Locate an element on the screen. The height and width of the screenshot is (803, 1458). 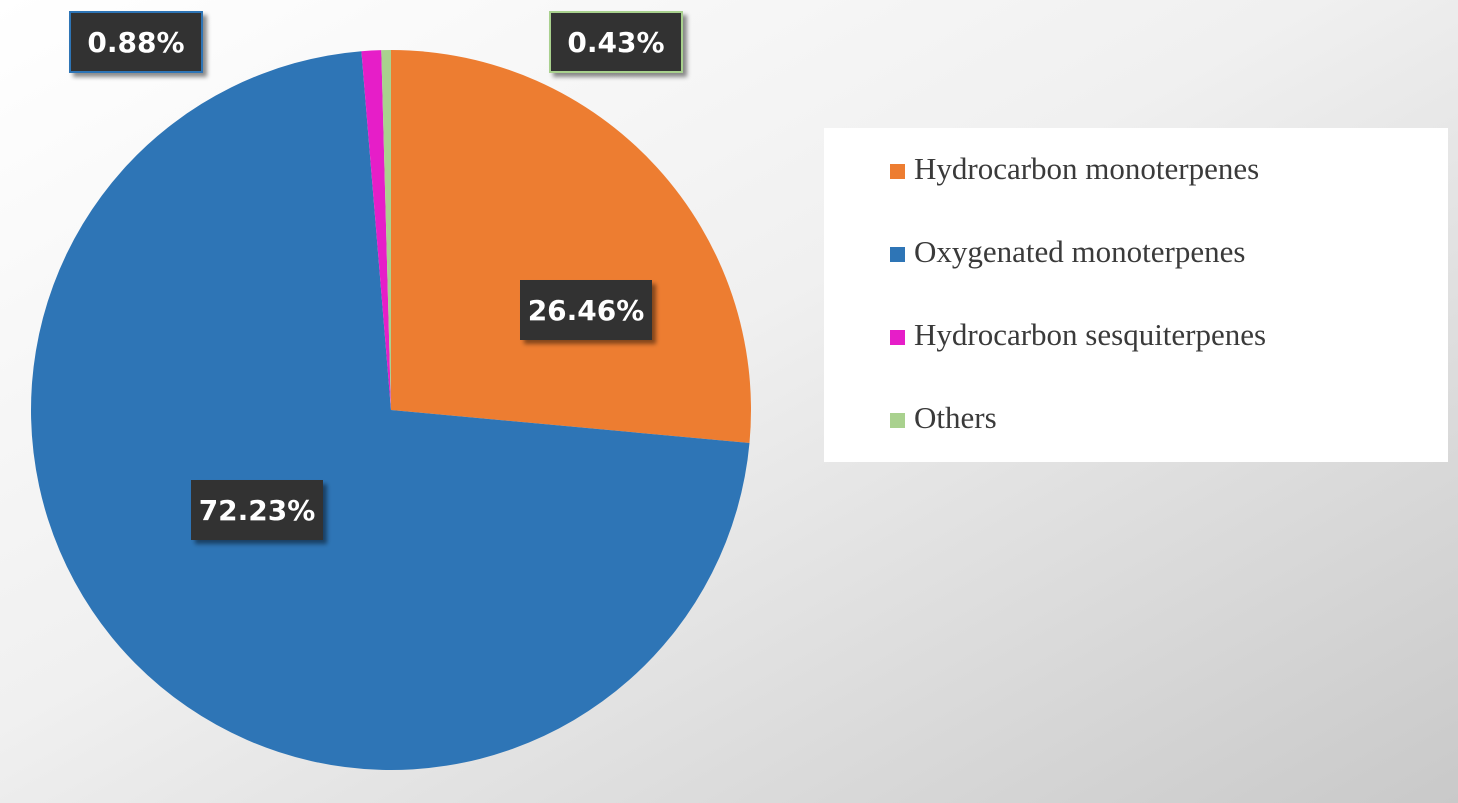
data-label-text: 72.23% is located at coordinates (257, 510).